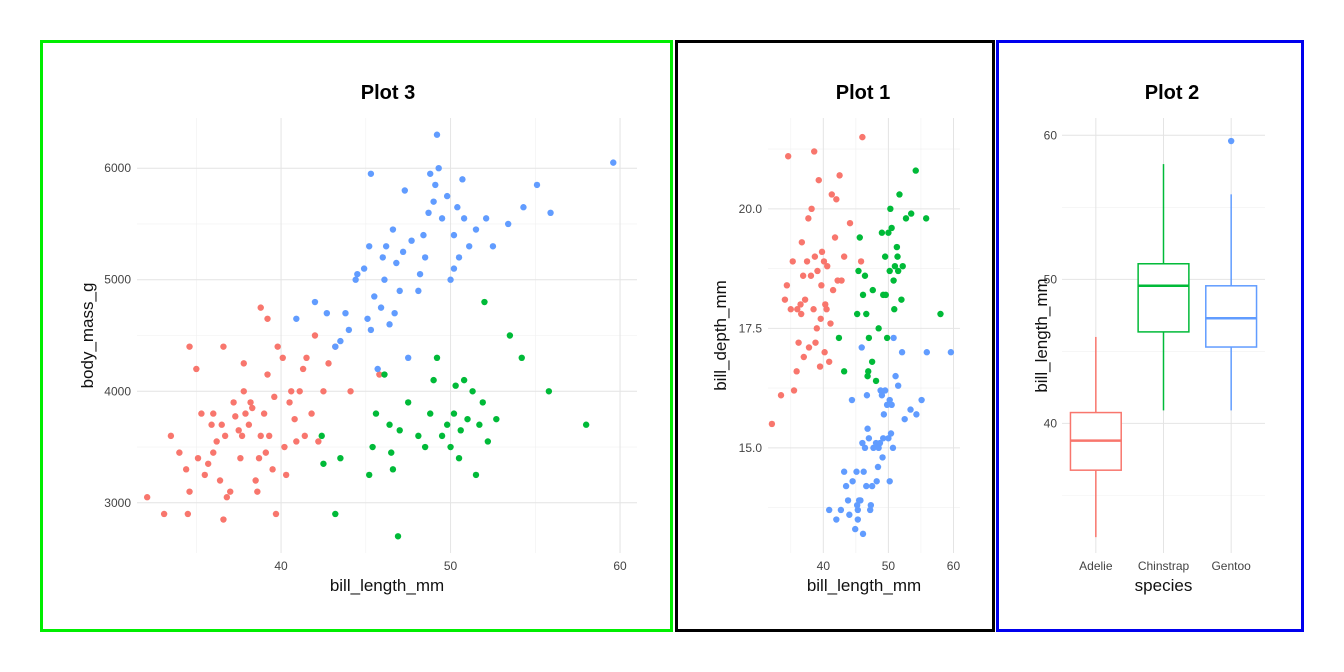 The width and height of the screenshot is (1344, 672). What do you see at coordinates (954, 566) in the screenshot?
I see `plot1-x-tick-label: 60` at bounding box center [954, 566].